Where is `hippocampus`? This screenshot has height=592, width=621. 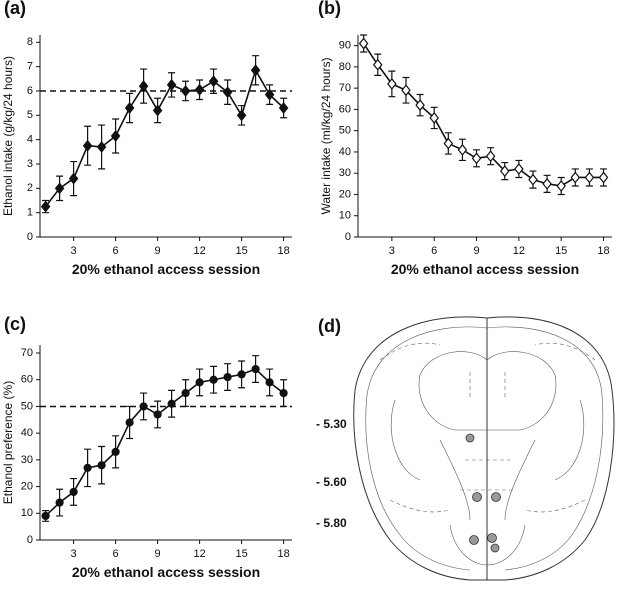
hippocampus is located at coordinates (487, 391).